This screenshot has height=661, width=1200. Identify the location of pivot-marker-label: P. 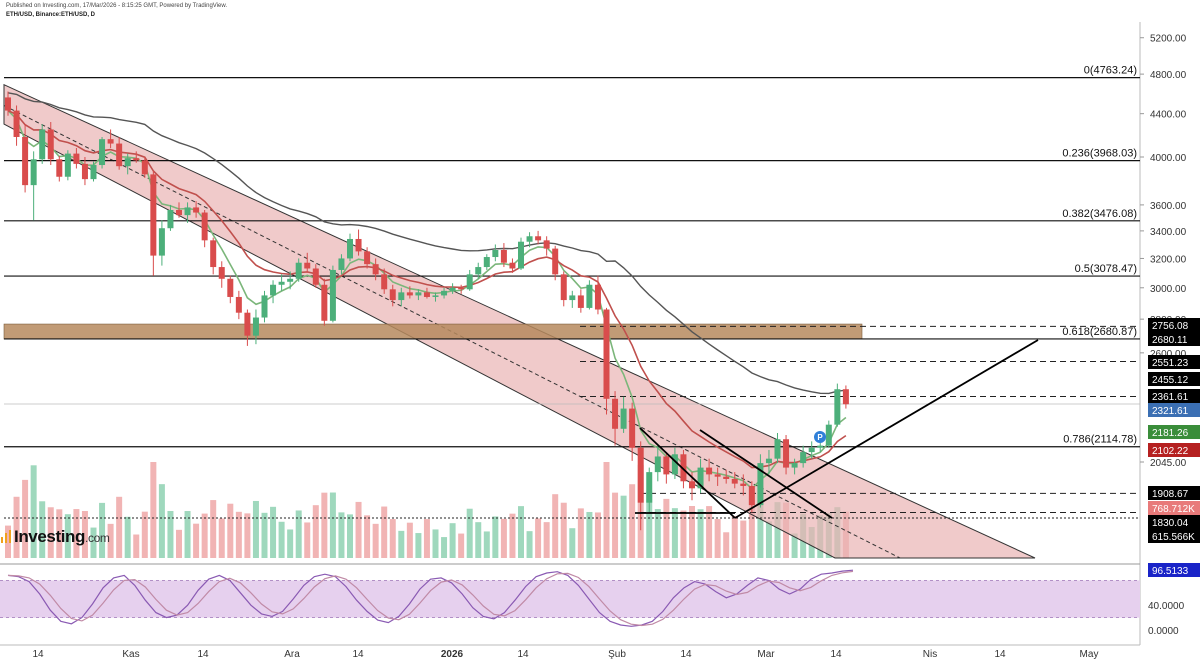
(820, 437).